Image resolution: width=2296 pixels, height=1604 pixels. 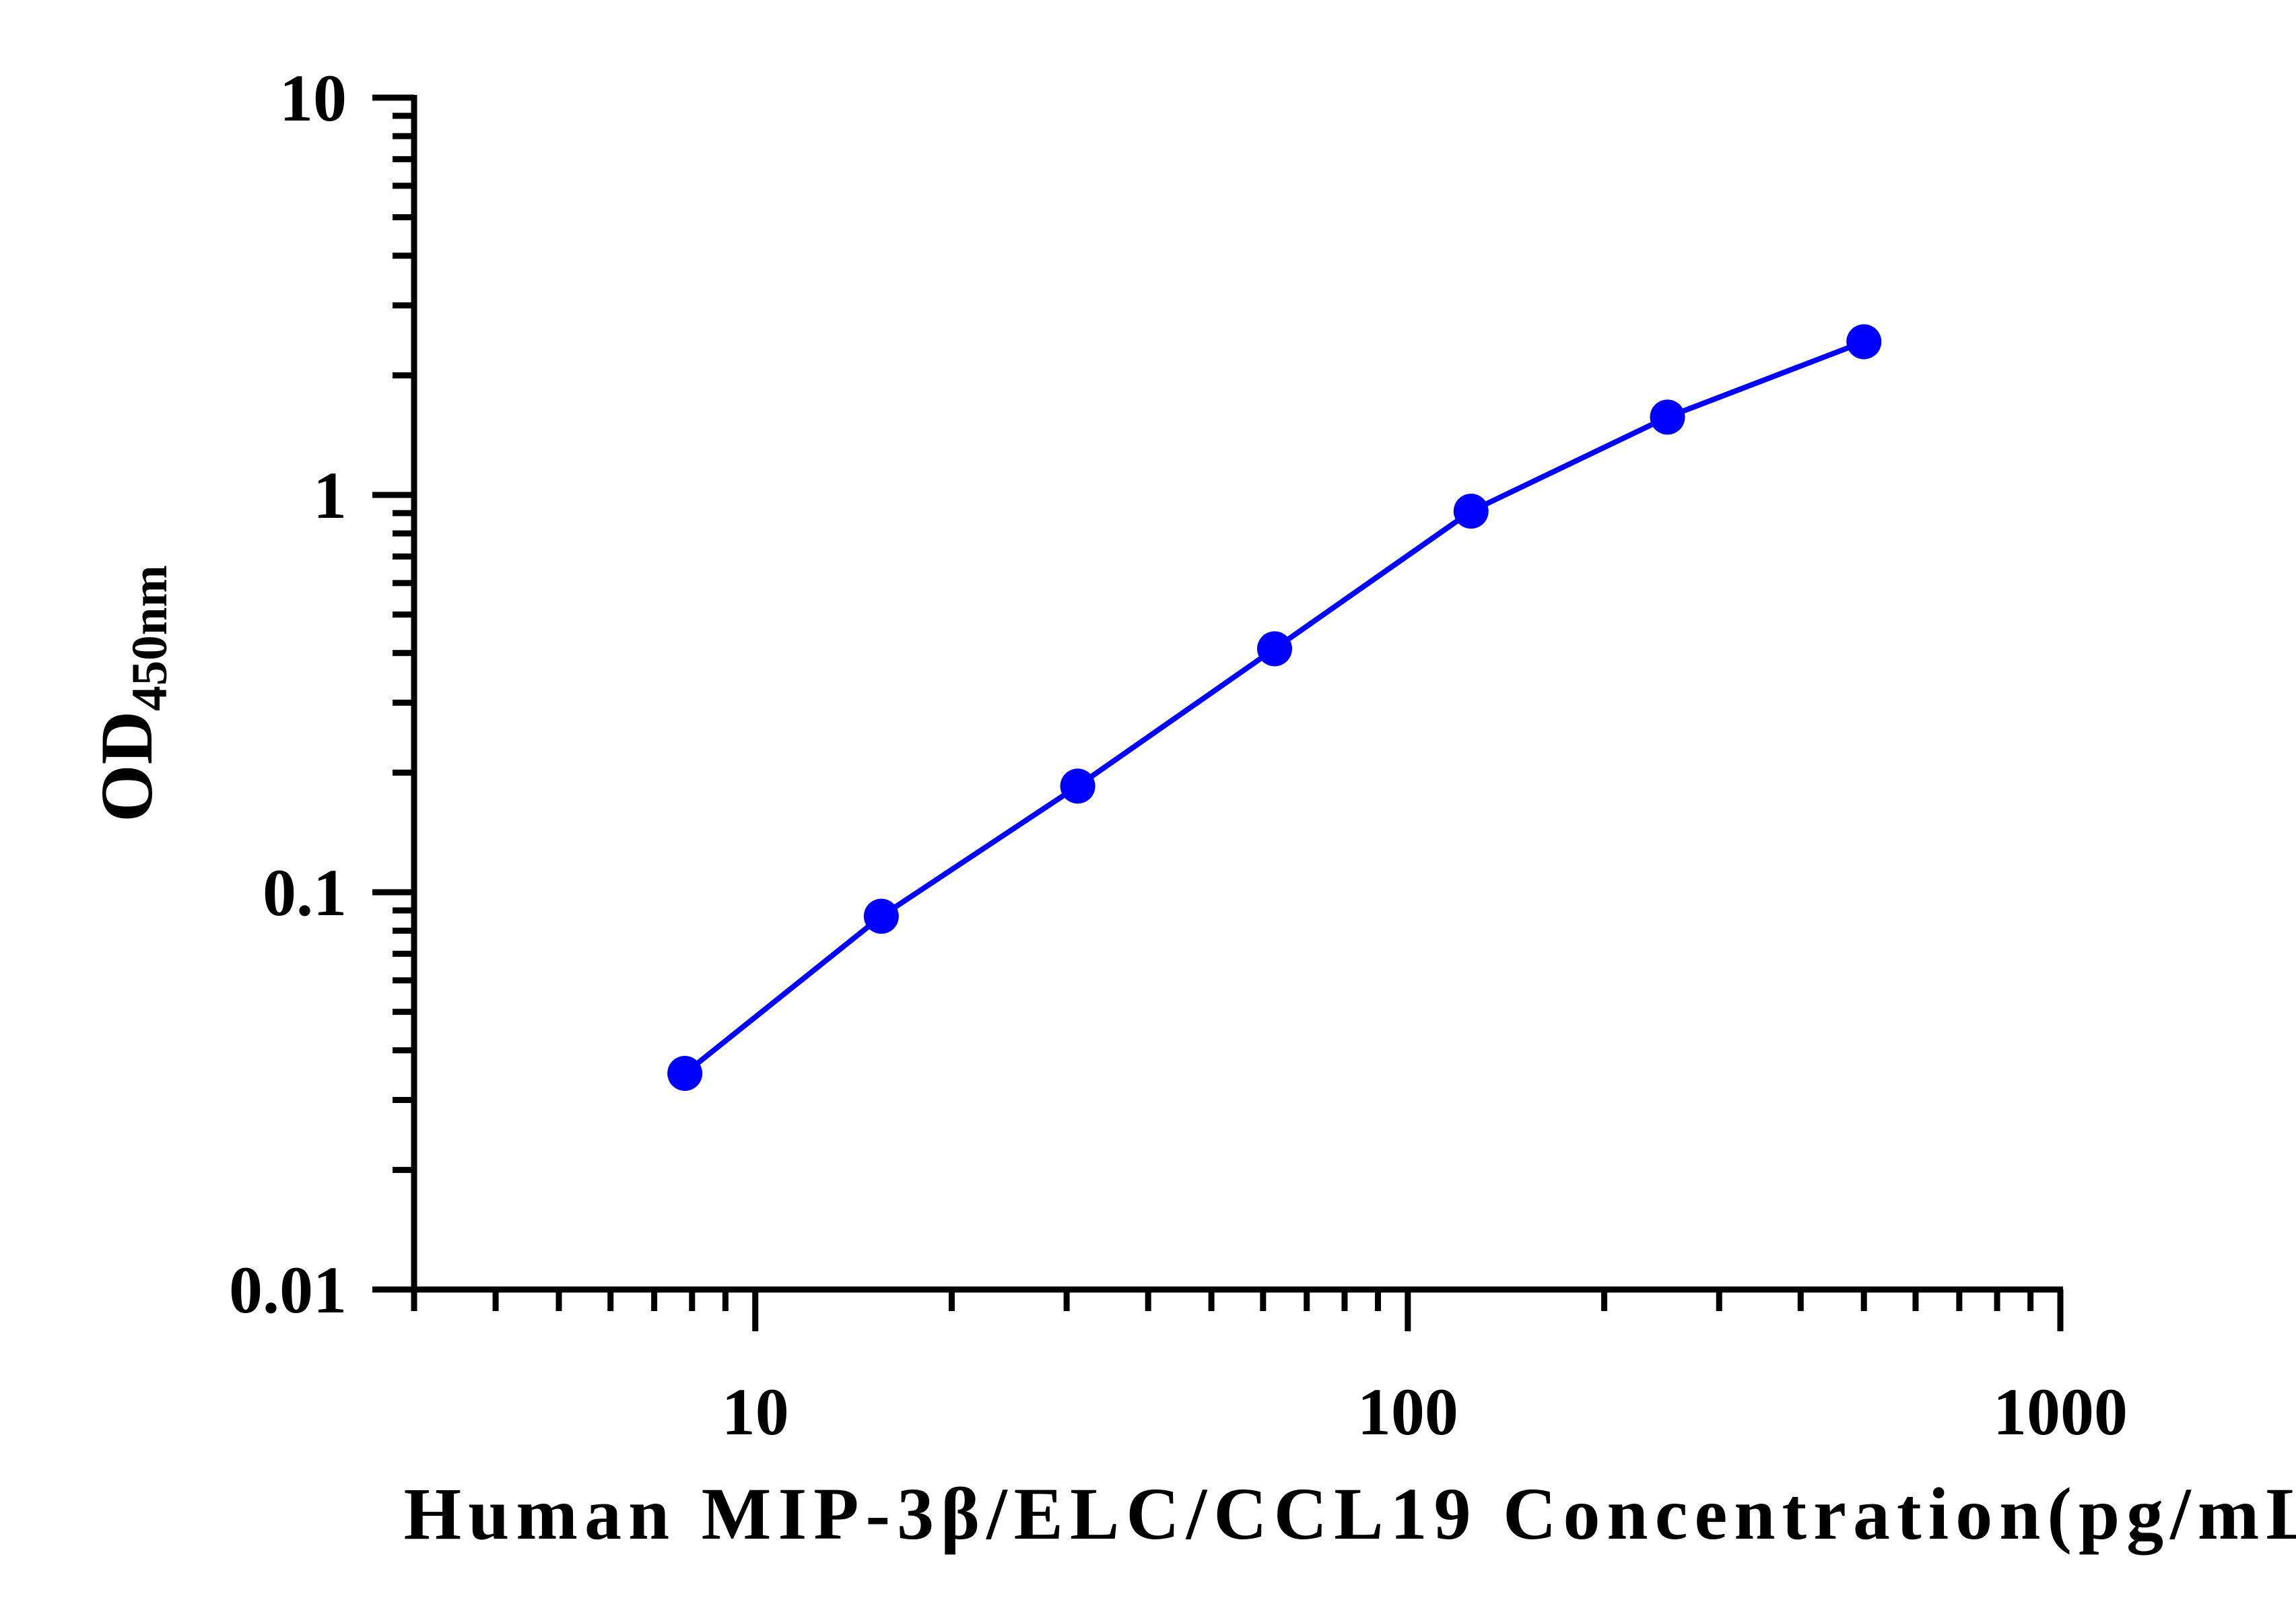 What do you see at coordinates (150, 638) in the screenshot?
I see `y-axis-title-subscript: 450nm` at bounding box center [150, 638].